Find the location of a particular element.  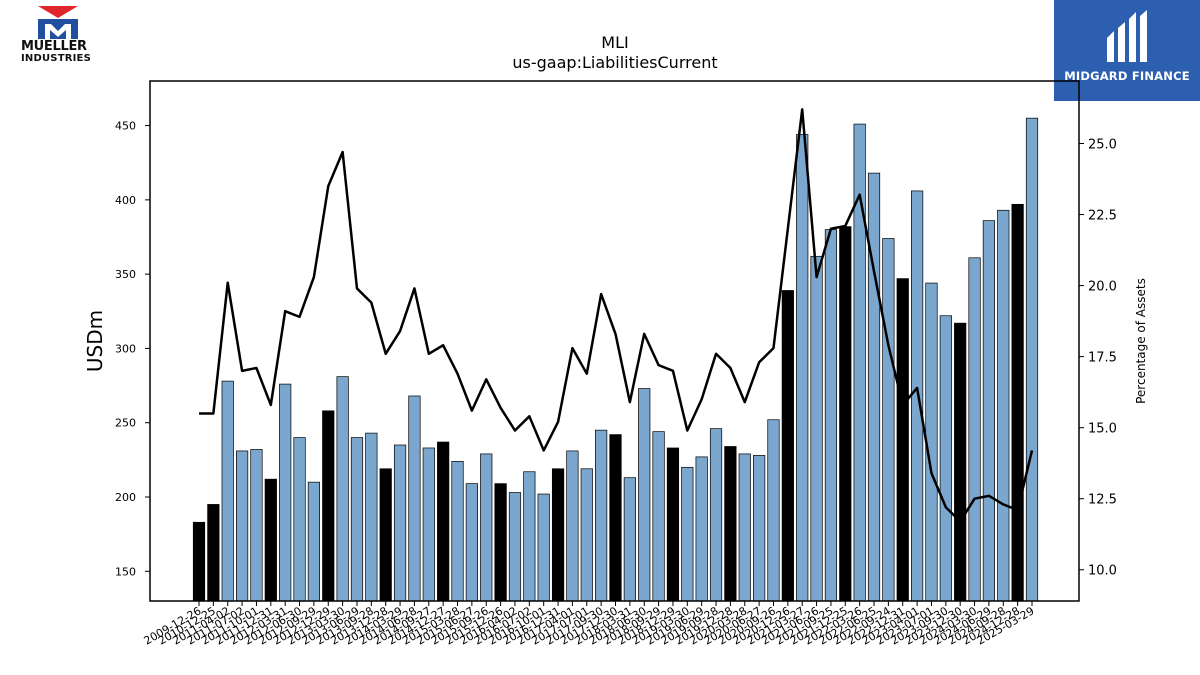

y2-tick-label-6: 25.0 is located at coordinates (1102, 145).